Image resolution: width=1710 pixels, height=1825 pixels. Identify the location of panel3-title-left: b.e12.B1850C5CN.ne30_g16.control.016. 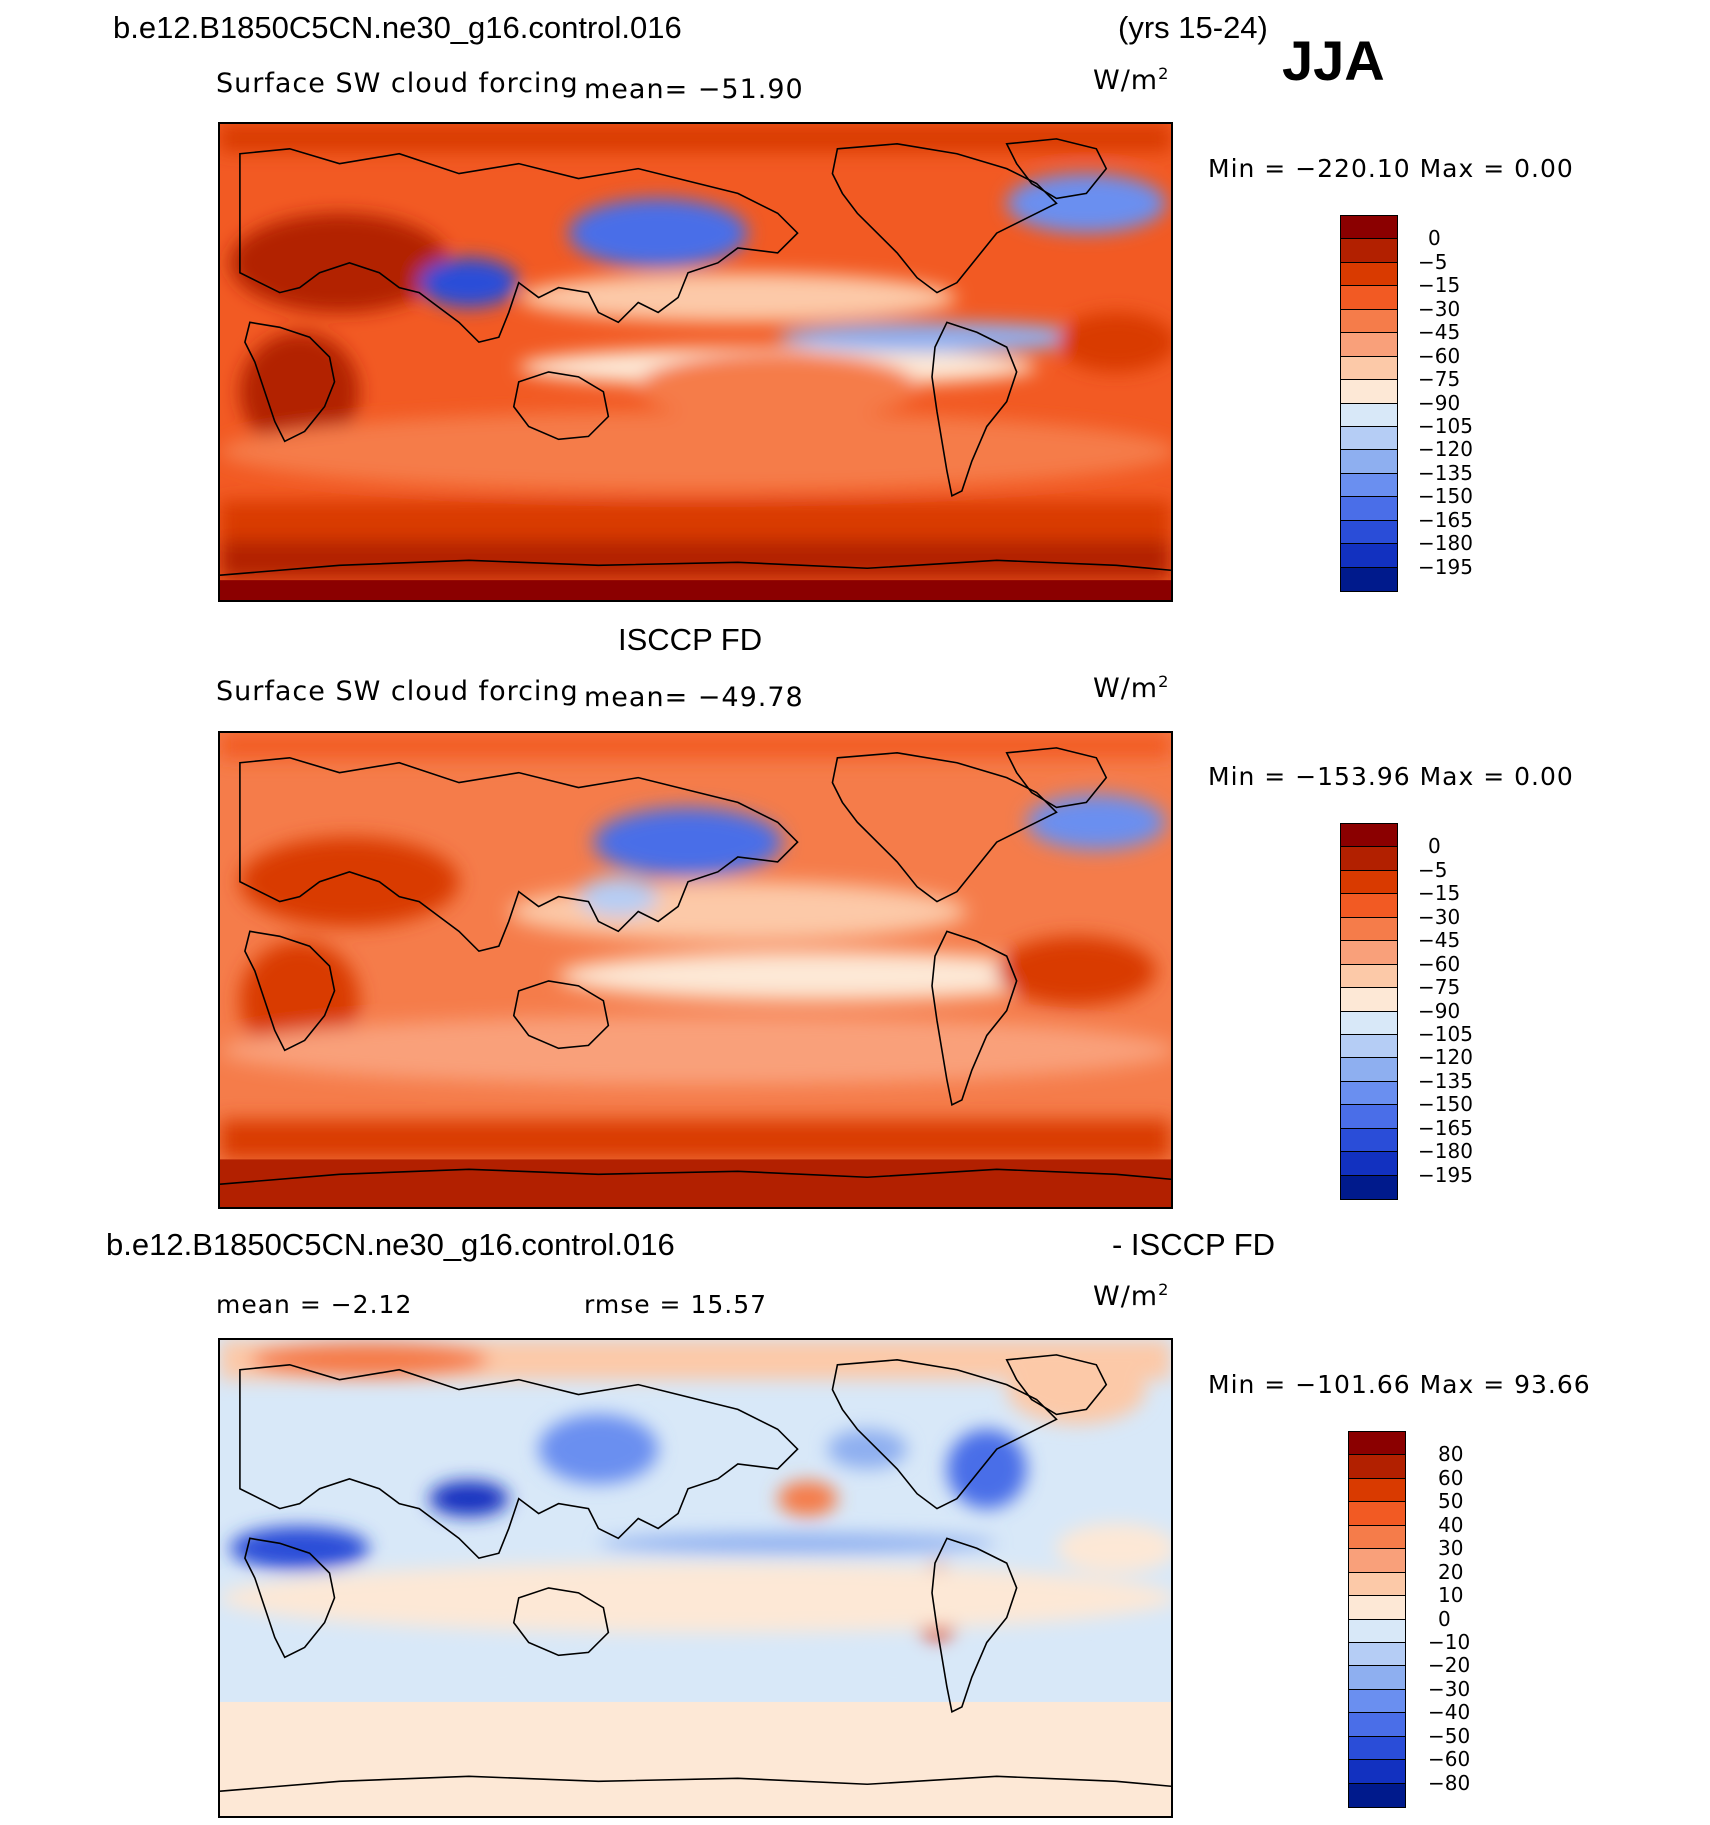
(390, 1244).